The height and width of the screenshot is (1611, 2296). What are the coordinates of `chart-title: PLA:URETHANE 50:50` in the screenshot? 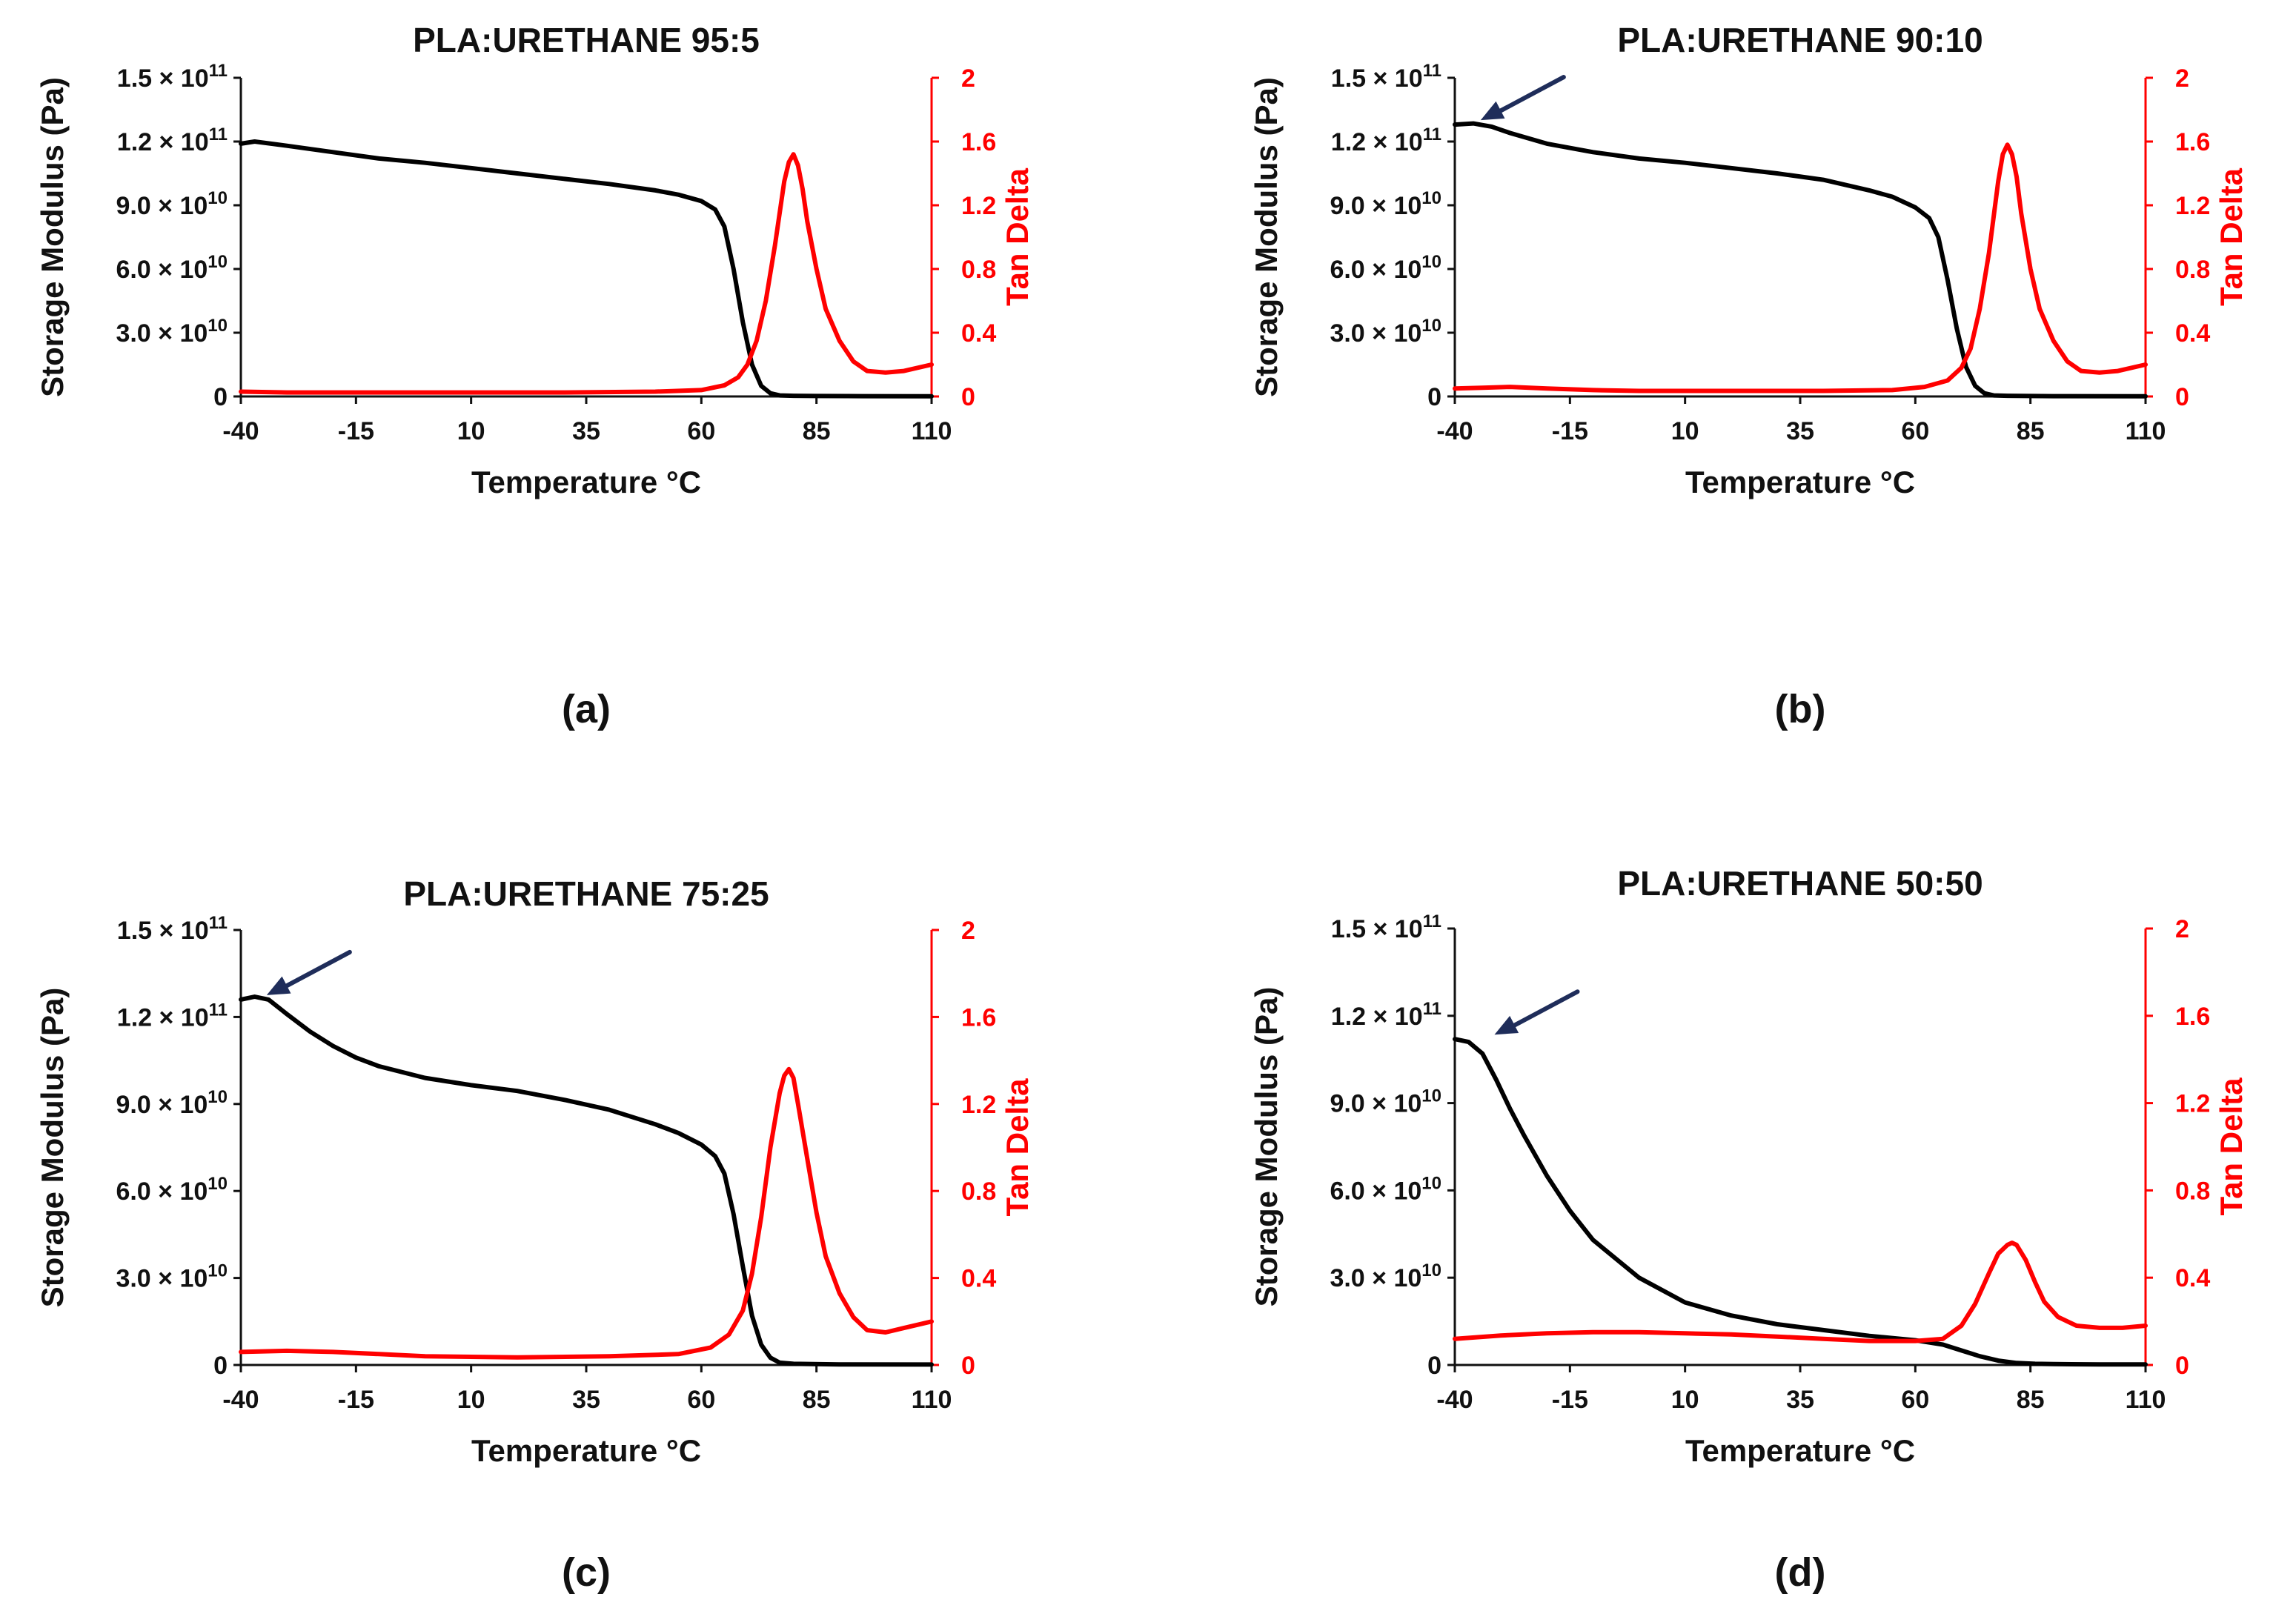 It's located at (1800, 883).